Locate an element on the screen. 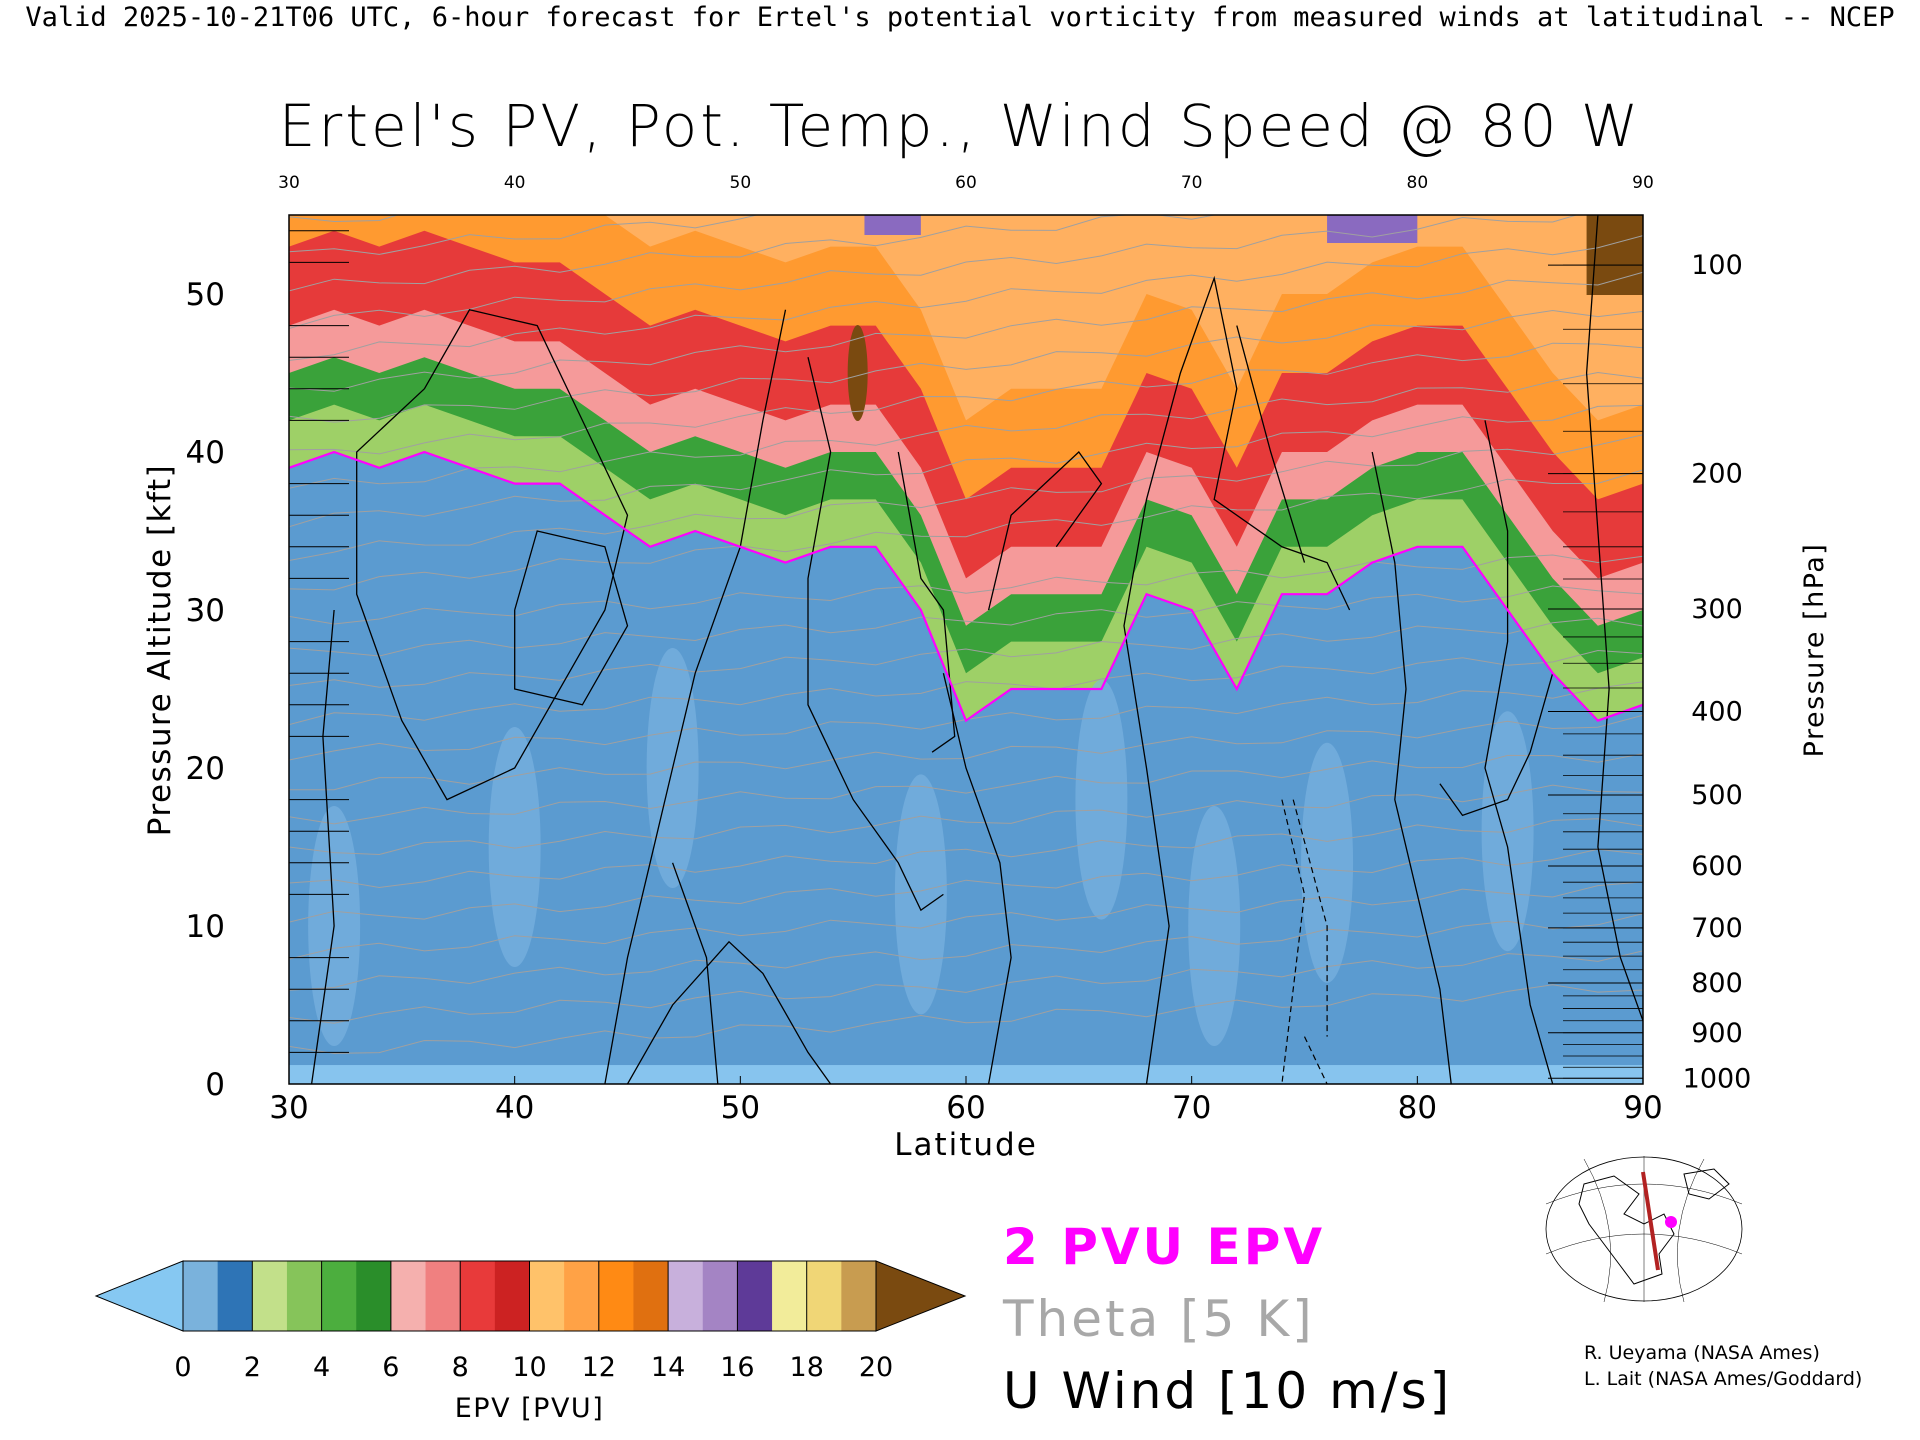 This screenshot has width=1920, height=1440. epv-patch-brown-core is located at coordinates (857, 373).